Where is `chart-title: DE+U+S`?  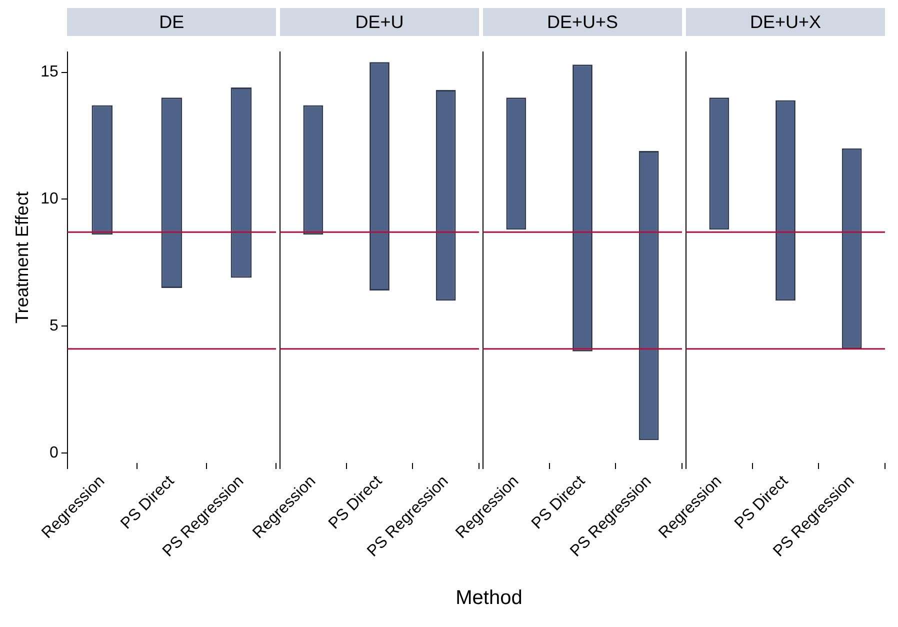
chart-title: DE+U+S is located at coordinates (582, 22).